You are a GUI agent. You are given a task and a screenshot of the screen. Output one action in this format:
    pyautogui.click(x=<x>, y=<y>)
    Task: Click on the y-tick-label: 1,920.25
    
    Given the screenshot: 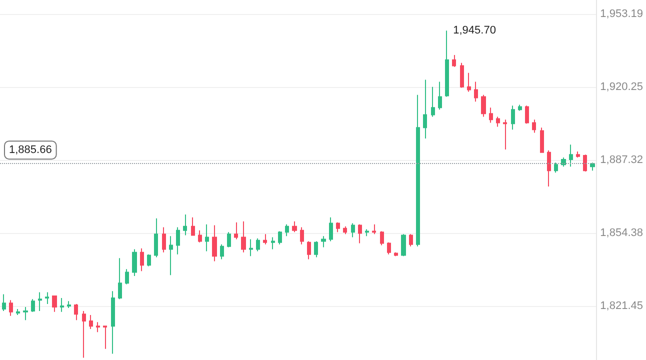 What is the action you would take?
    pyautogui.click(x=622, y=86)
    